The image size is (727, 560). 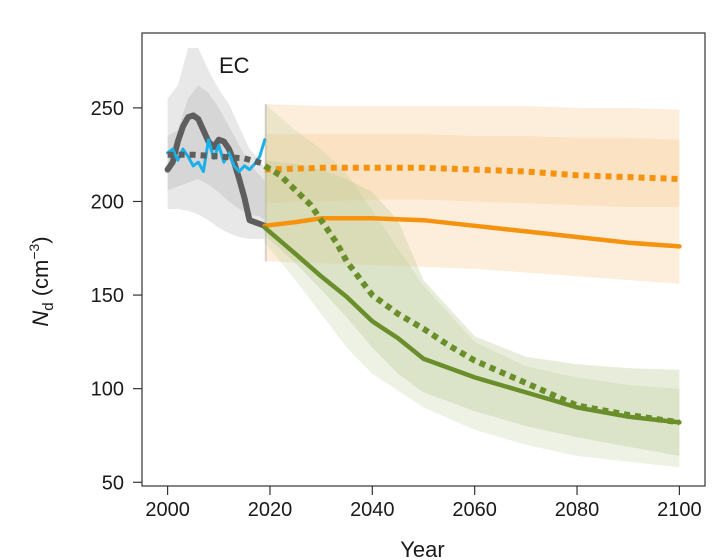 I want to click on series-history-model, so click(x=216, y=170).